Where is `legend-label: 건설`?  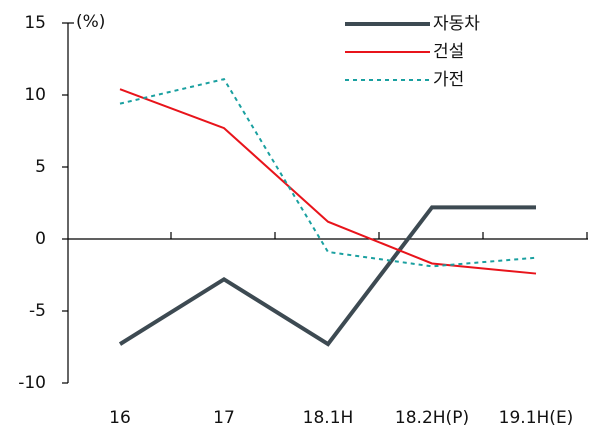 legend-label: 건설 is located at coordinates (448, 52).